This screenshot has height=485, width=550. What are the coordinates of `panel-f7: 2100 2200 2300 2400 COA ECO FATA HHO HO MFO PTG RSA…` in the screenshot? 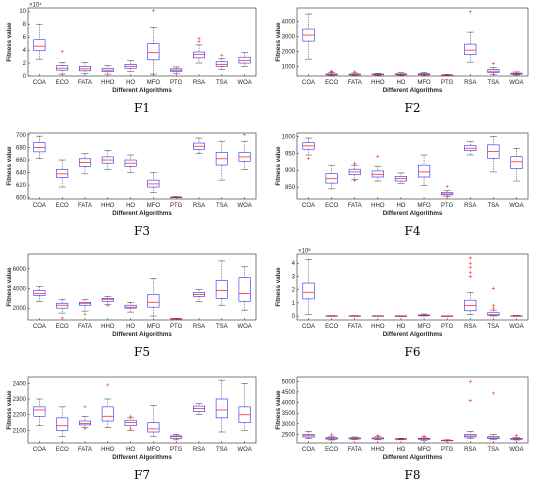 It's located at (131, 429).